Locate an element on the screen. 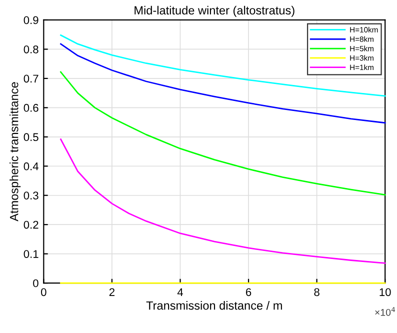 The image size is (397, 333). y-tick-label: 0.8 is located at coordinates (31, 49).